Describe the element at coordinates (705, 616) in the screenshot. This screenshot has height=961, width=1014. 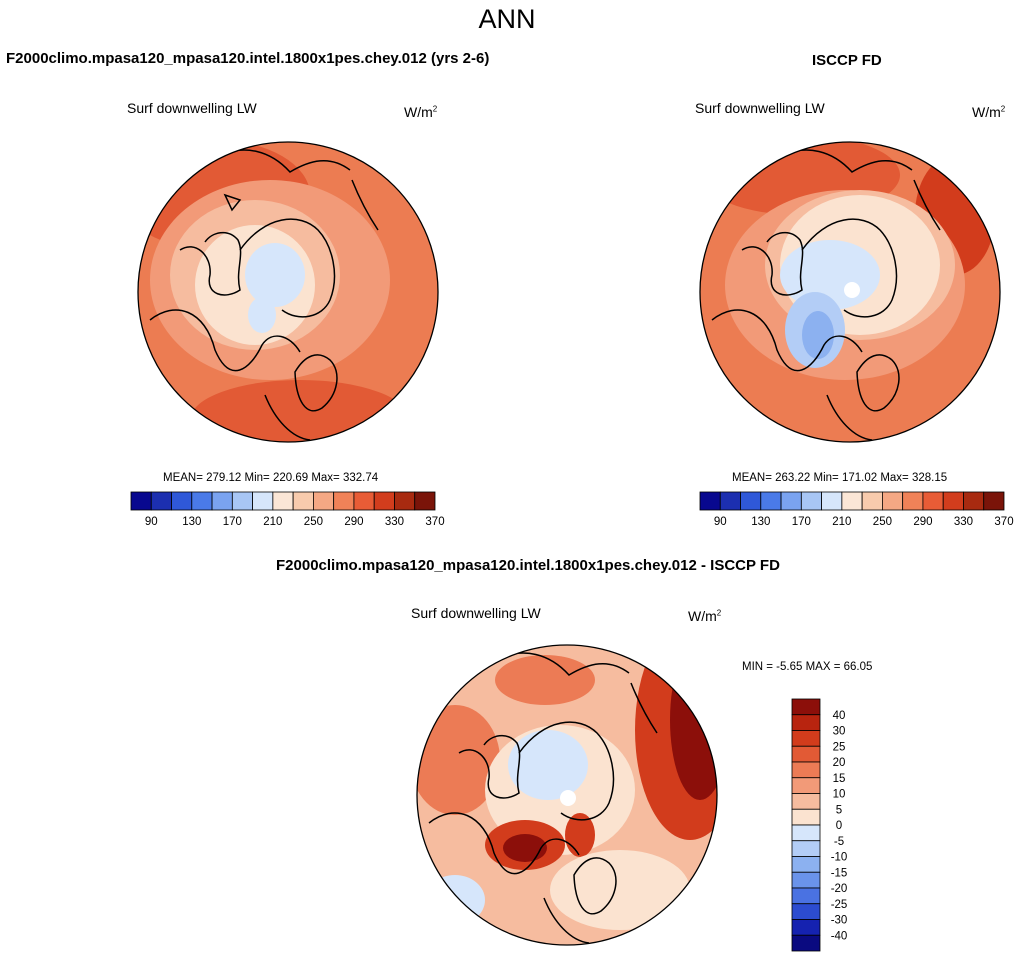
I see `panel3-units: W/m2` at that location.